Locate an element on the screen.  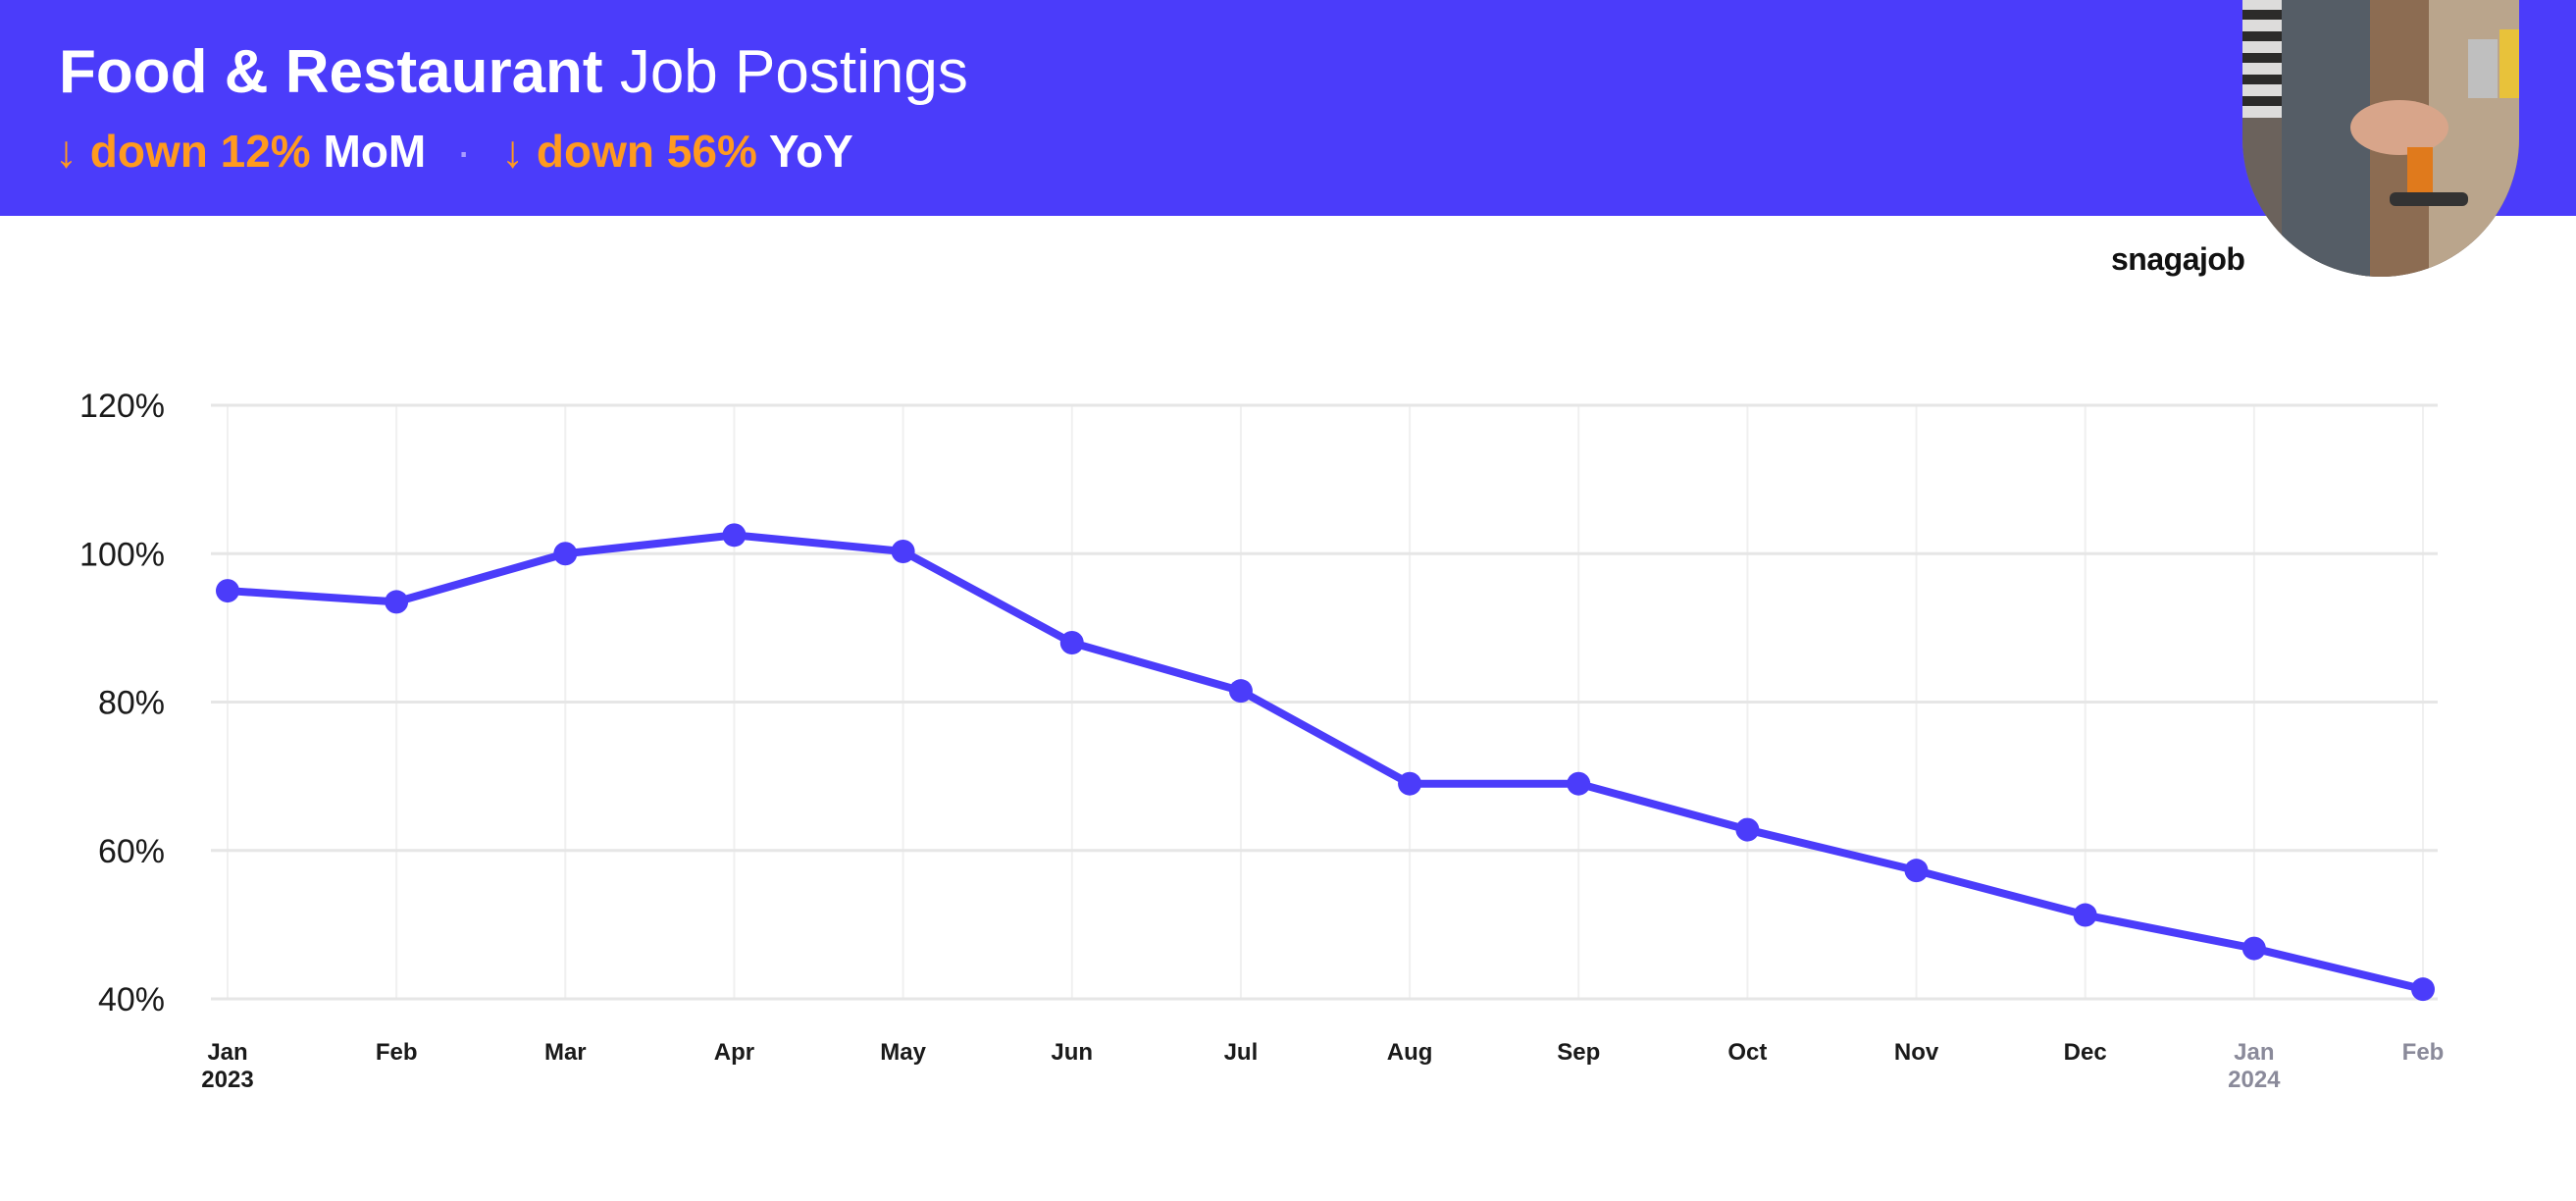
y-tick-label: 40% is located at coordinates (131, 999).